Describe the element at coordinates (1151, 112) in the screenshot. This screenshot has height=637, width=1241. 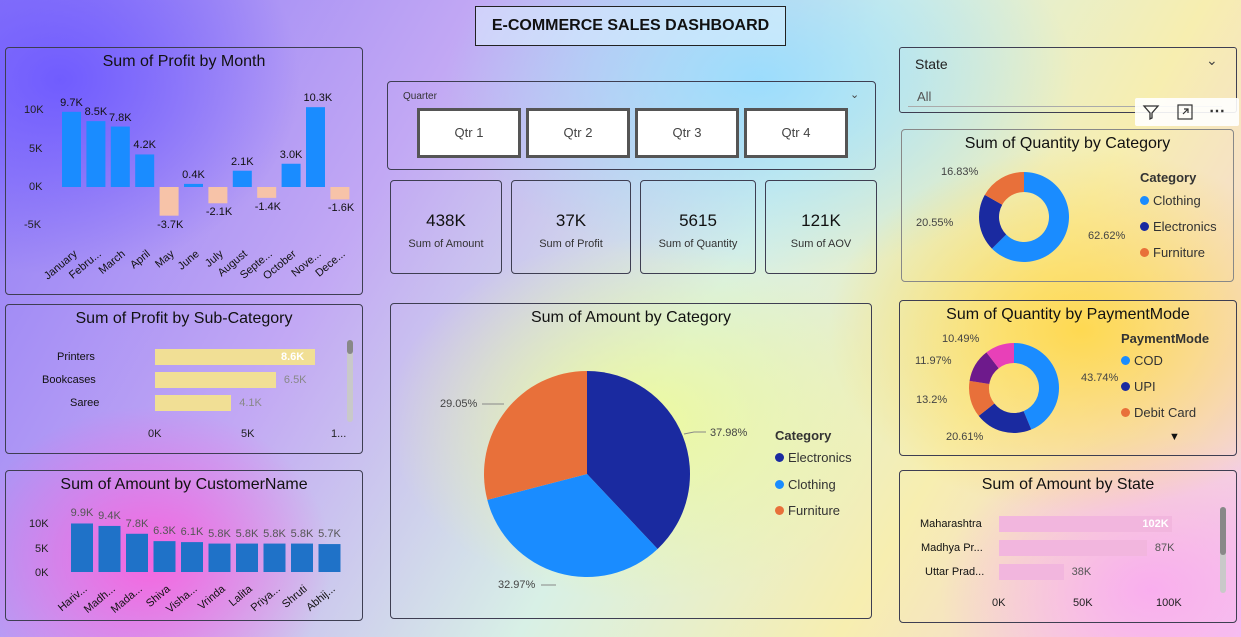
I see `filter-icon` at that location.